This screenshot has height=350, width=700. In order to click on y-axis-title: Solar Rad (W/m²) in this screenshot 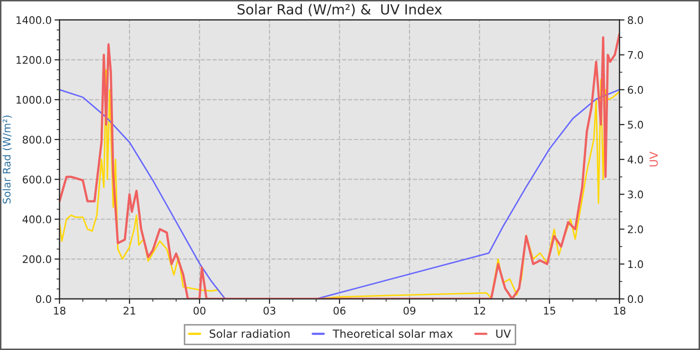, I will do `click(7, 160)`.